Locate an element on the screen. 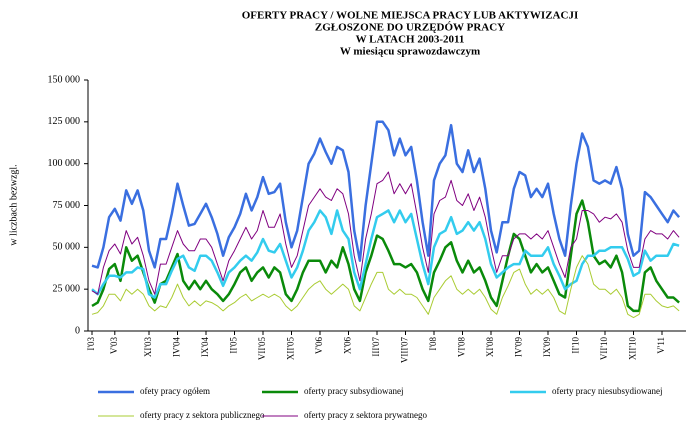  legend-label: oferty pracy z sektora prywatnego is located at coordinates (365, 415).